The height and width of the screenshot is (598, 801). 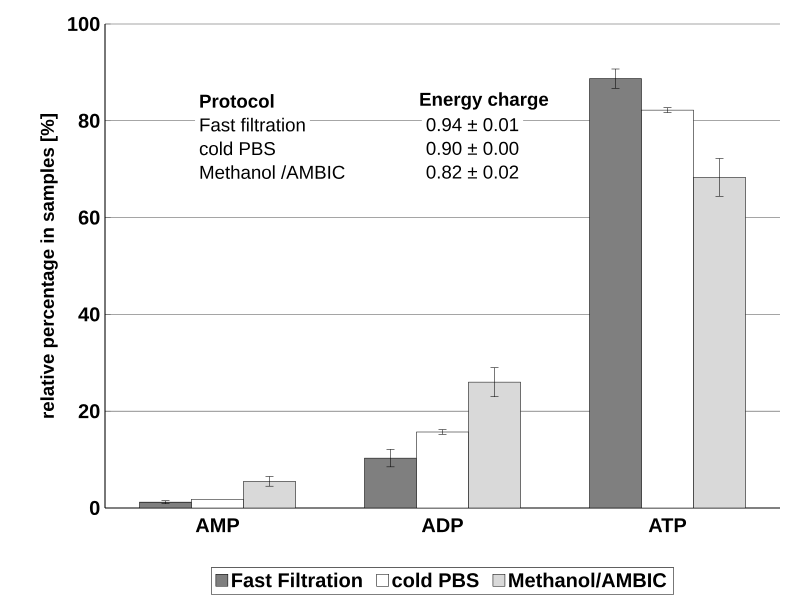 I want to click on annotation: Methanol /AMBIC, so click(x=272, y=172).